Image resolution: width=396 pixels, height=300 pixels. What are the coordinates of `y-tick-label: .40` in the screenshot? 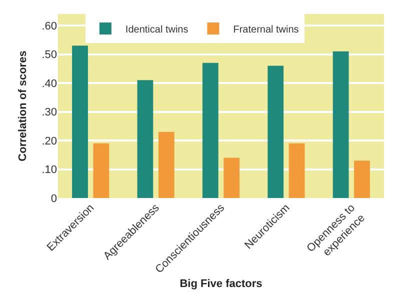 It's located at (49, 84).